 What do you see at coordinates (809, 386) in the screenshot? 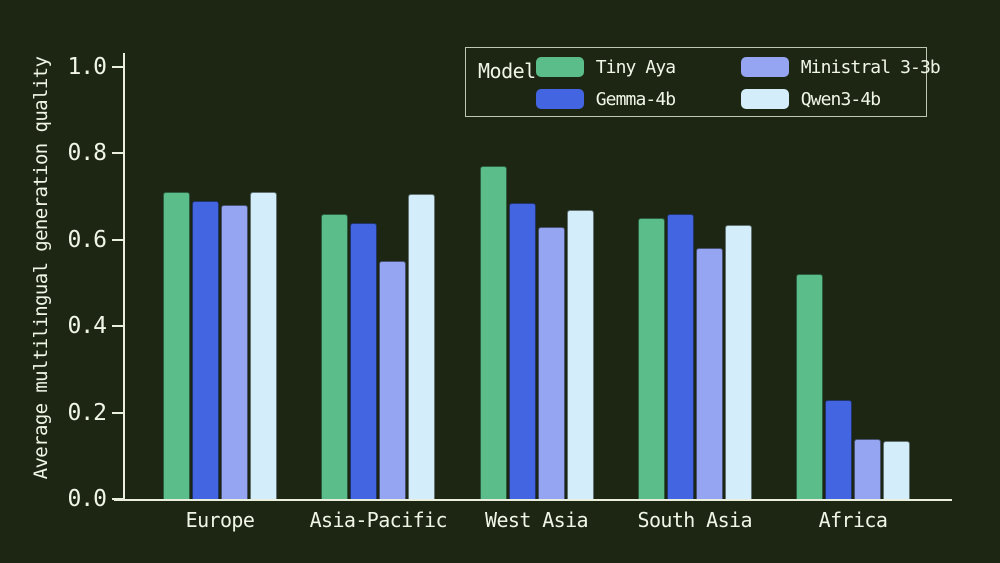
I see `bar-tiny-aya-africa` at bounding box center [809, 386].